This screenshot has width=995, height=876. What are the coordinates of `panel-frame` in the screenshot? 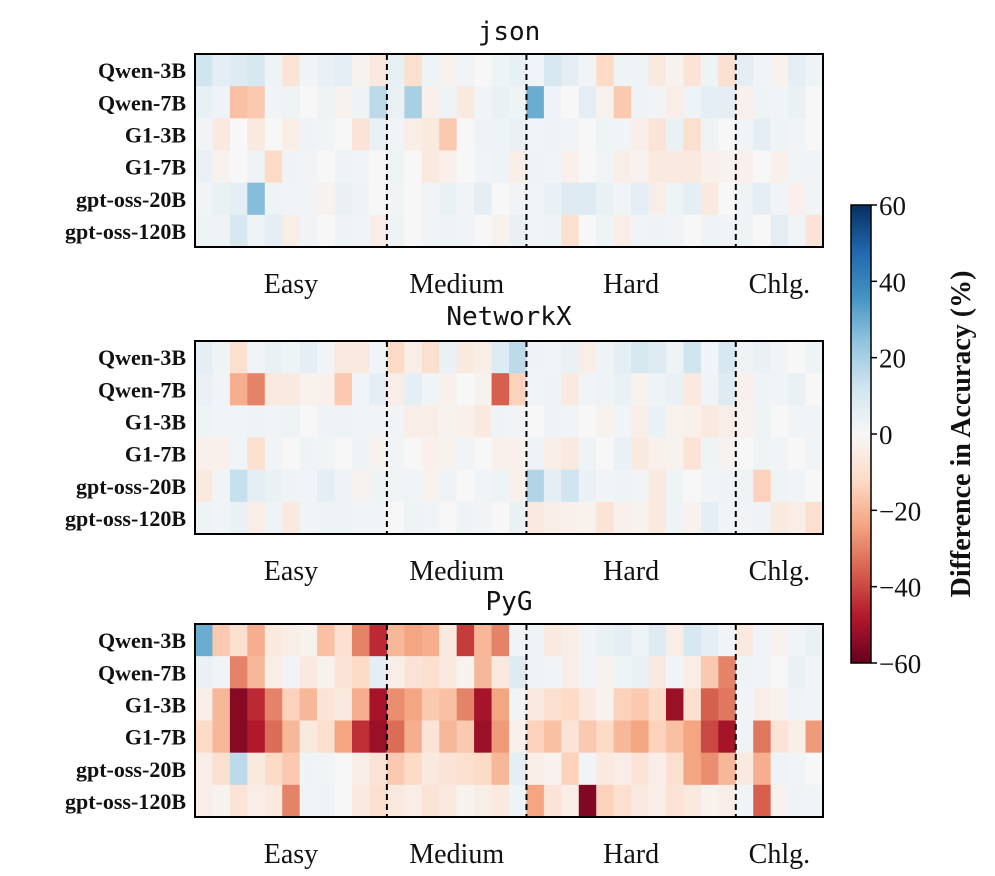 It's located at (509, 437).